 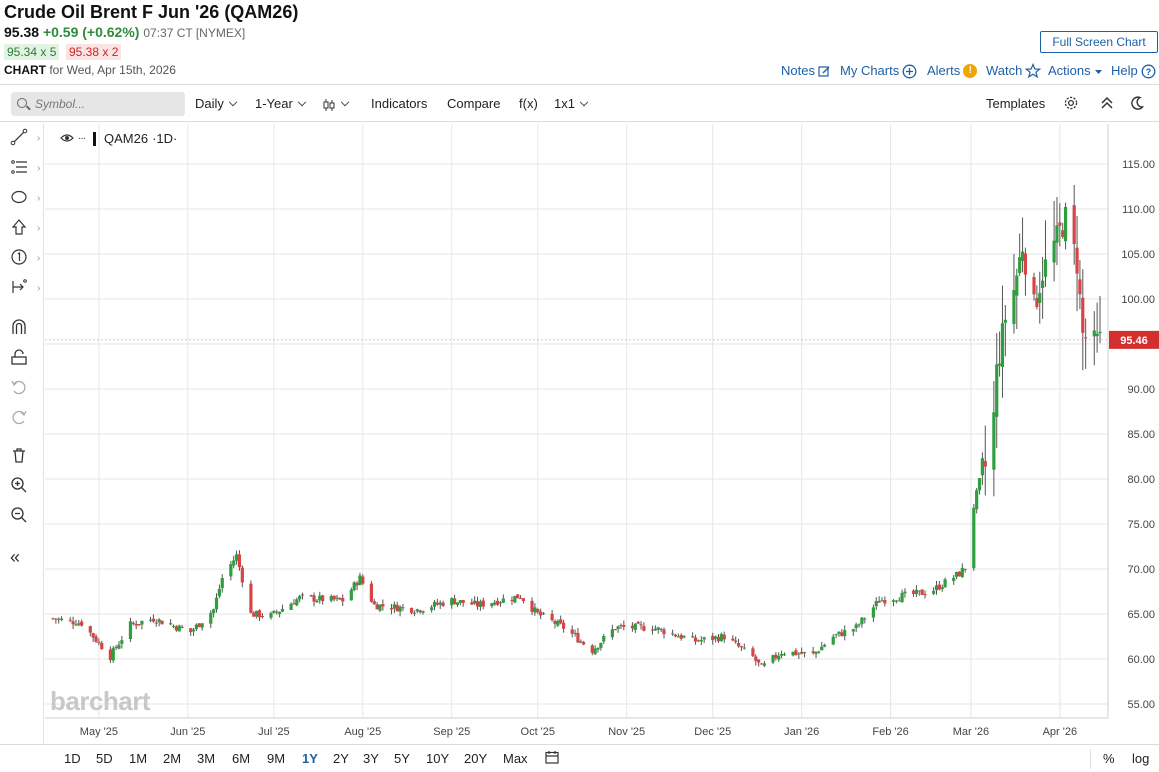 I want to click on chart-type-dropdown, so click(x=336, y=104).